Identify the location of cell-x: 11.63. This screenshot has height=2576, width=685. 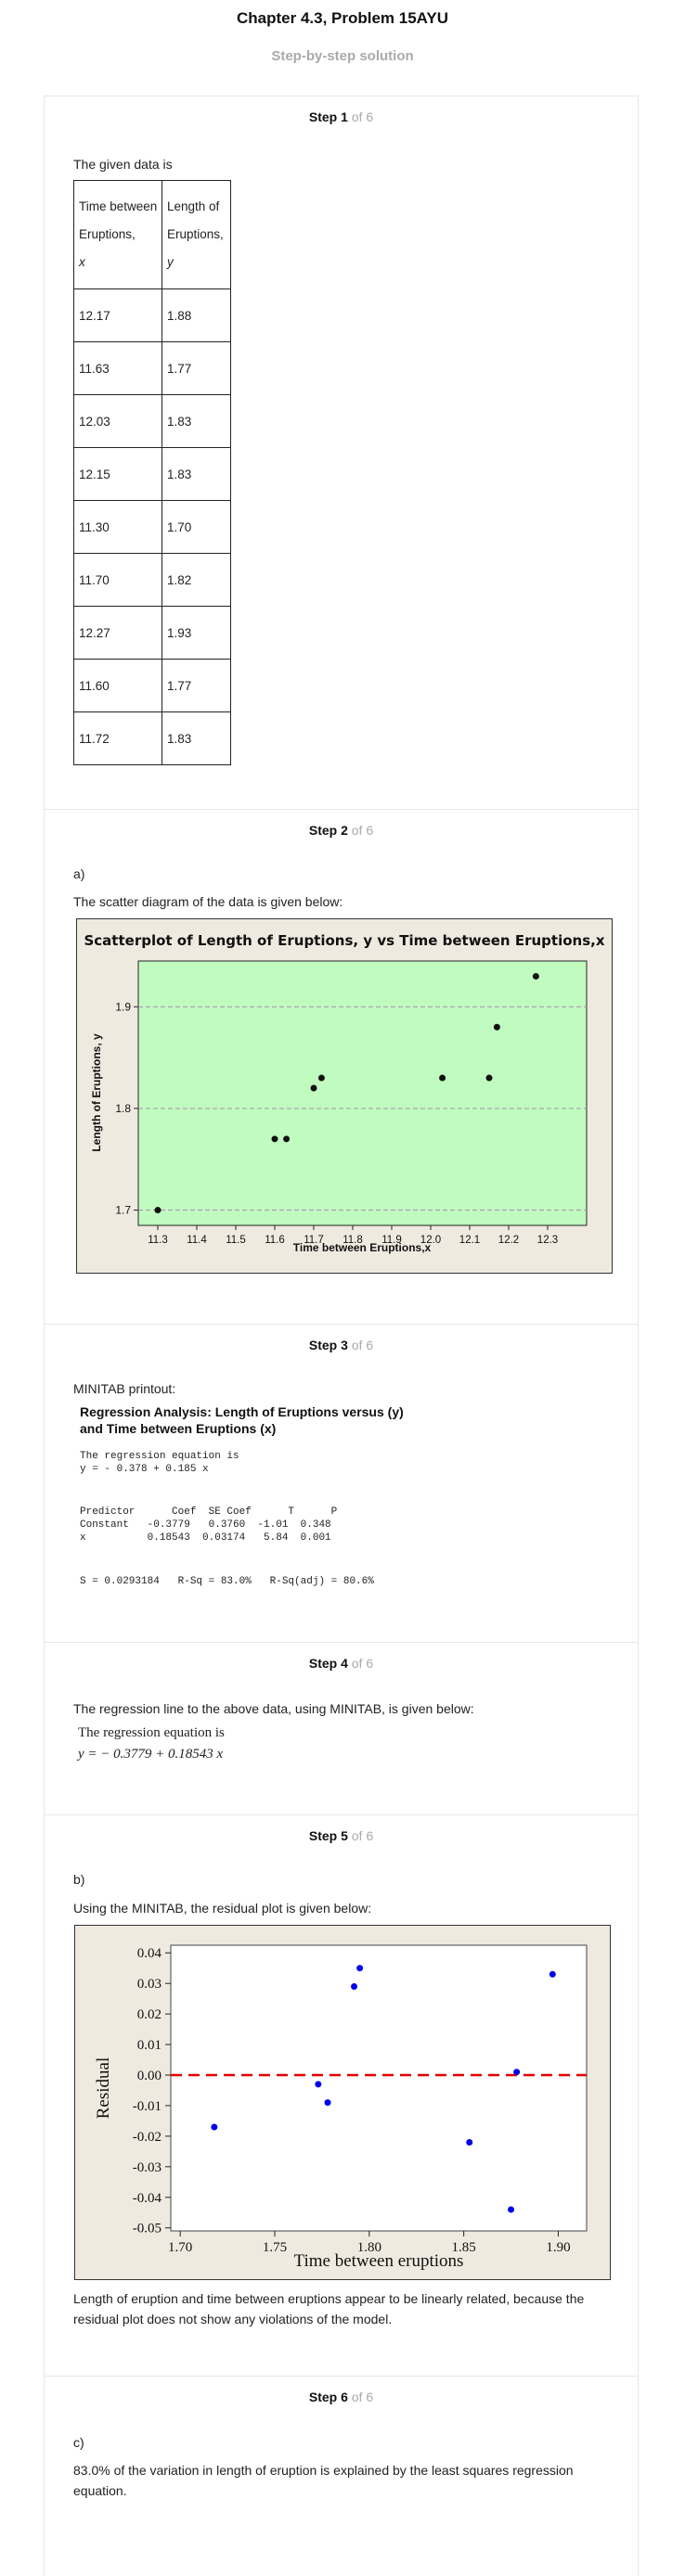
(117, 368).